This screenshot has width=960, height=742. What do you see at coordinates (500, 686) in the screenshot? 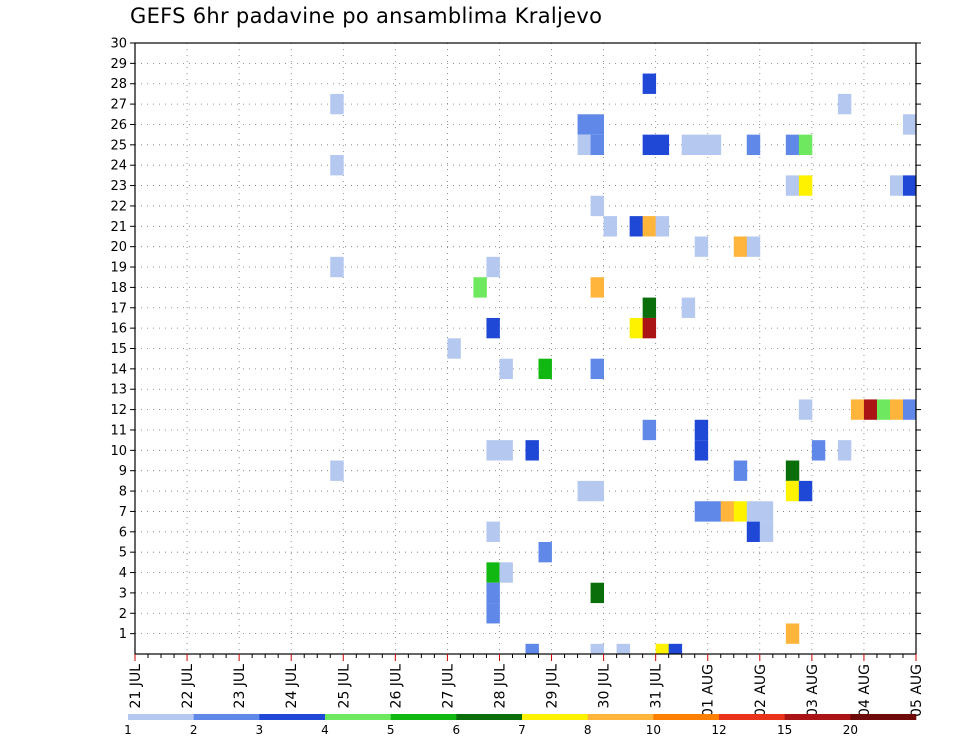
I see `x-tick-label: 28 JUL` at bounding box center [500, 686].